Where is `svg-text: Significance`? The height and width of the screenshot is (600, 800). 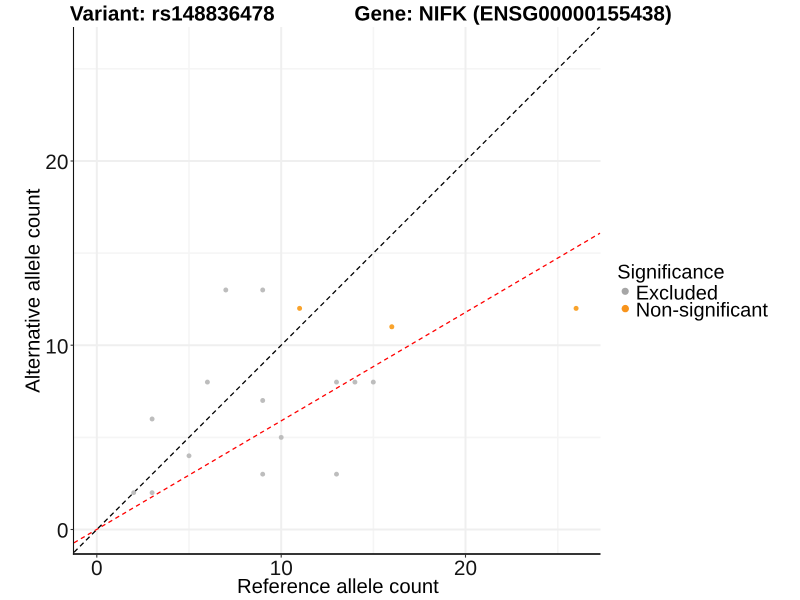
svg-text: Significance is located at coordinates (670, 272).